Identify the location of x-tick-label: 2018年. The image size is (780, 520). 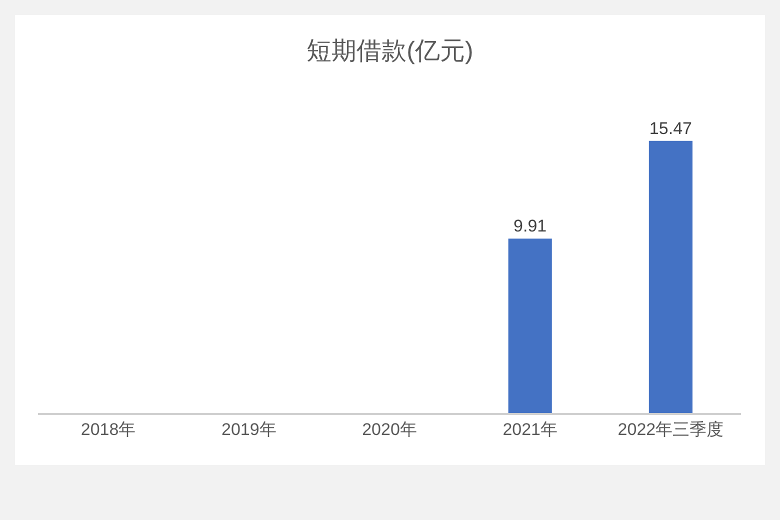
(108, 430).